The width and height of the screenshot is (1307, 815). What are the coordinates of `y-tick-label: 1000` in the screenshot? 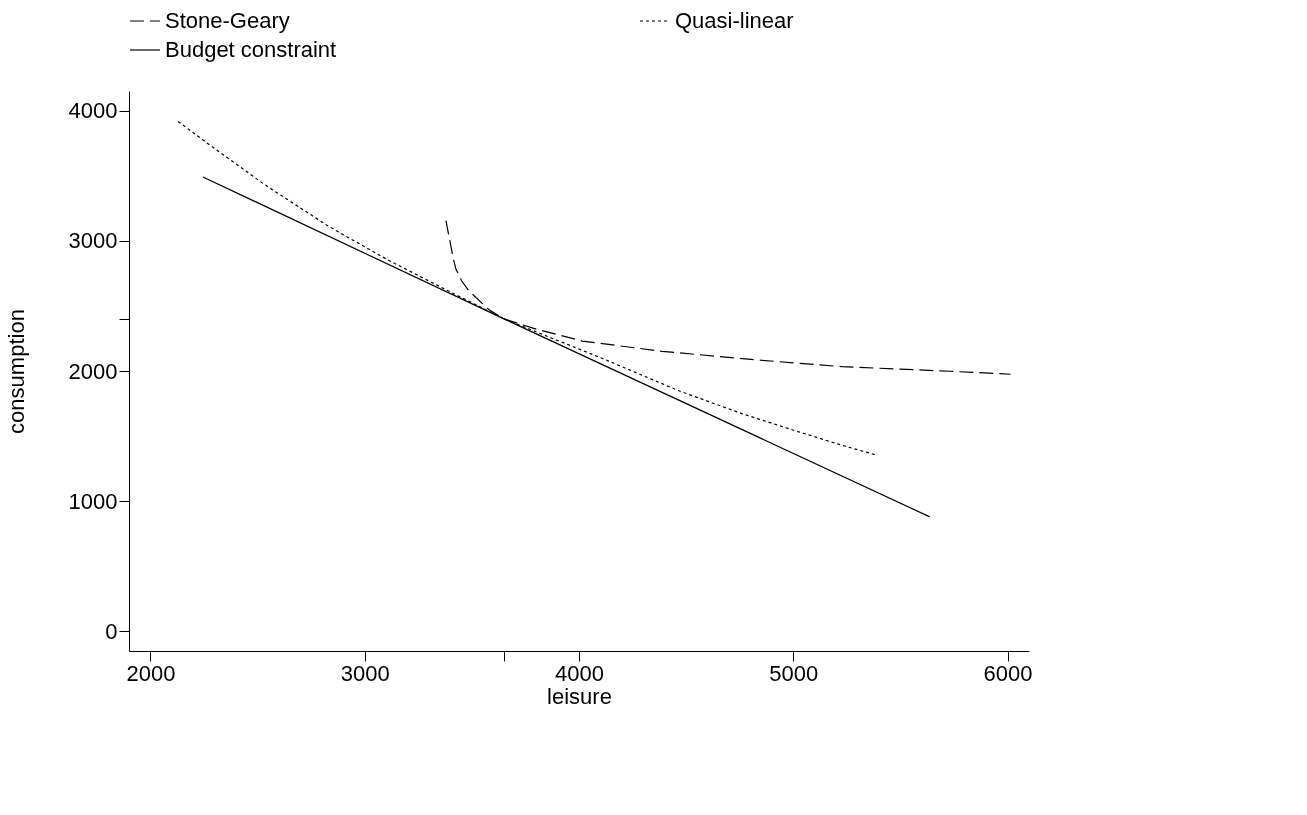 It's located at (93, 501).